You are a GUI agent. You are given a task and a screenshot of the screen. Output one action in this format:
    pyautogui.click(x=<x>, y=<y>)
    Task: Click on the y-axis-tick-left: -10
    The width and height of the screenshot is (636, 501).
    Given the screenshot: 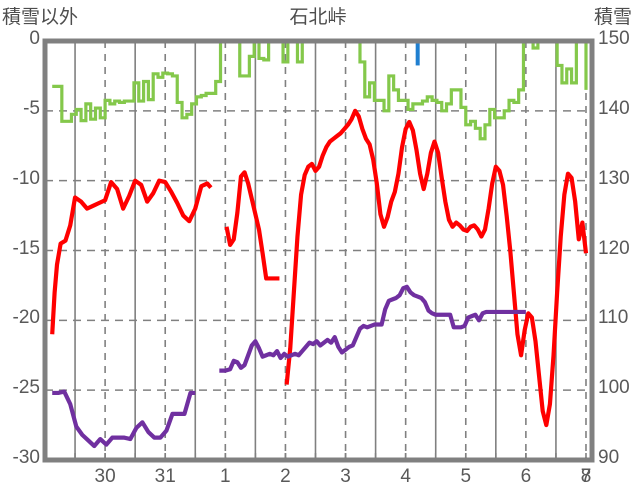 What is the action you would take?
    pyautogui.click(x=26, y=178)
    